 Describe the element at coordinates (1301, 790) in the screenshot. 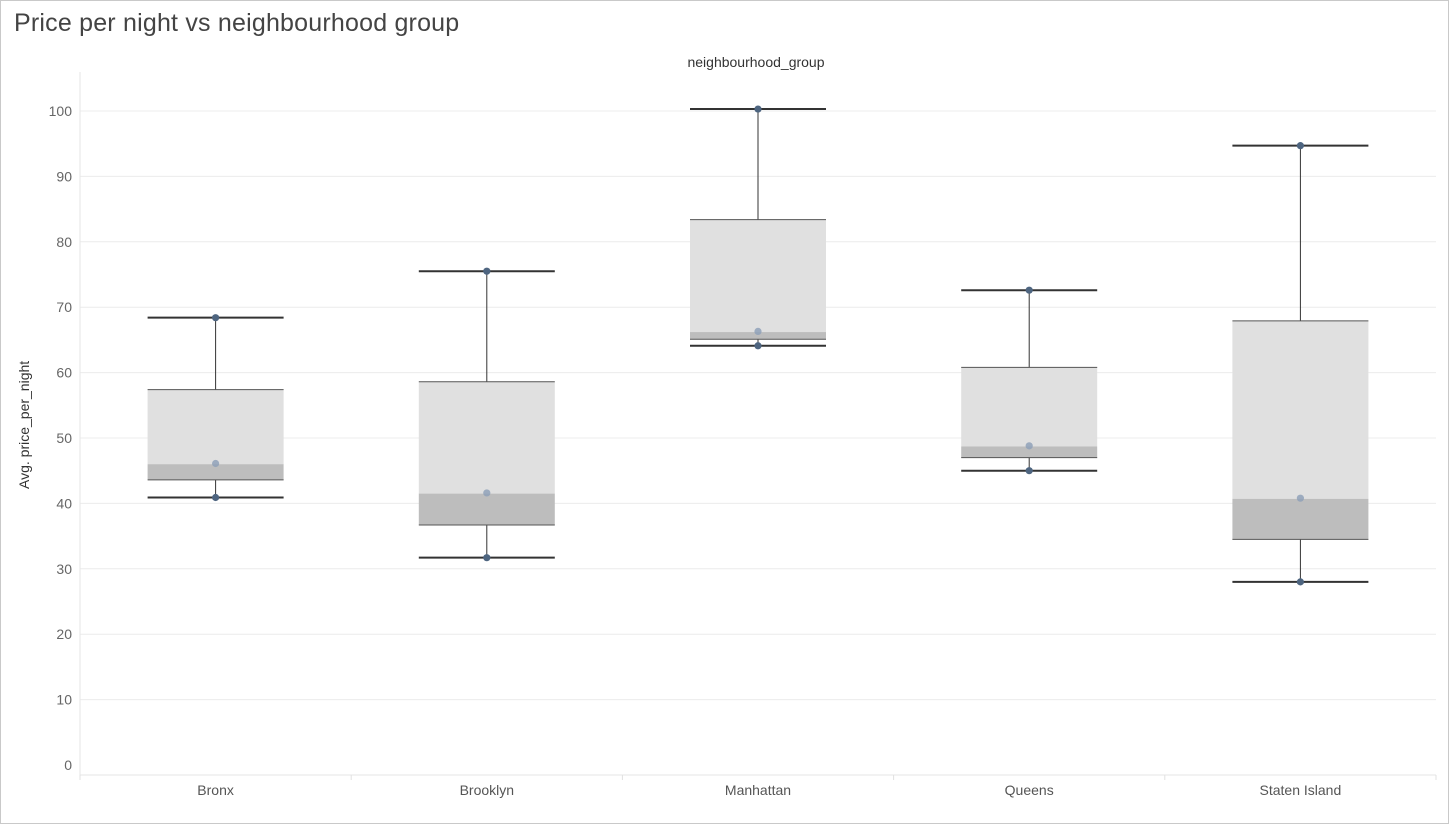

I see `x-tick-label: Staten Island` at that location.